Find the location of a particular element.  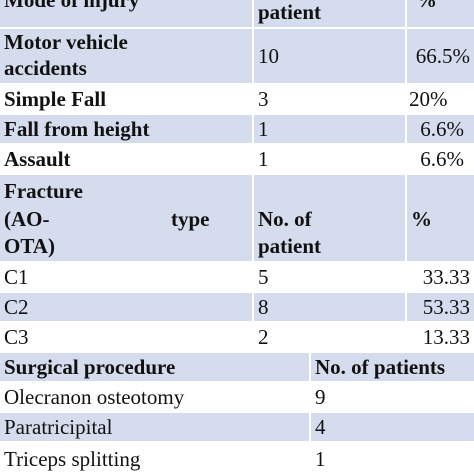

row-count: 4 is located at coordinates (320, 427).